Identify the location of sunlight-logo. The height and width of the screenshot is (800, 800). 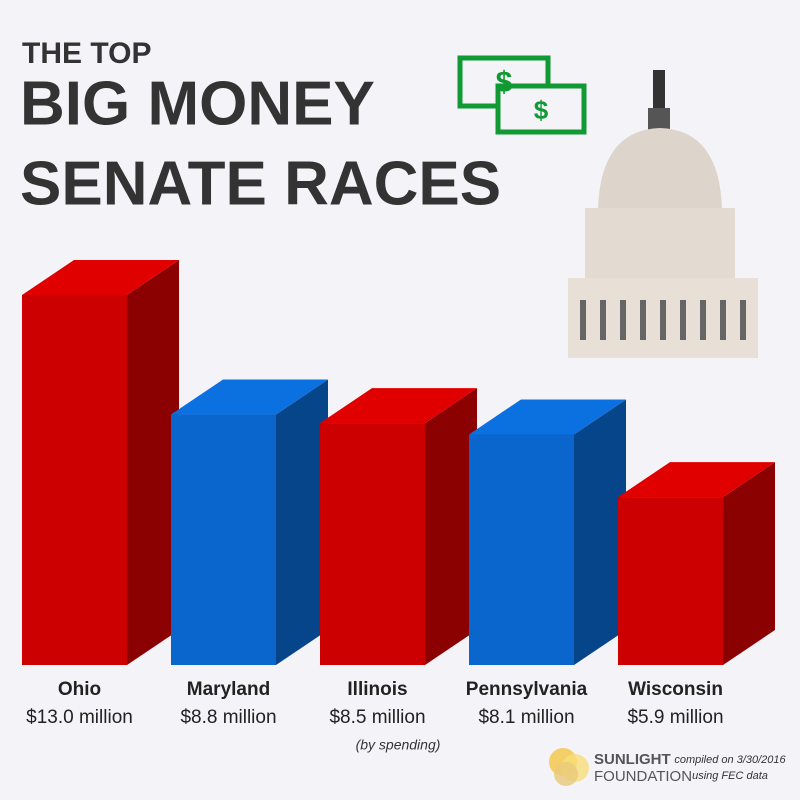
(569, 767).